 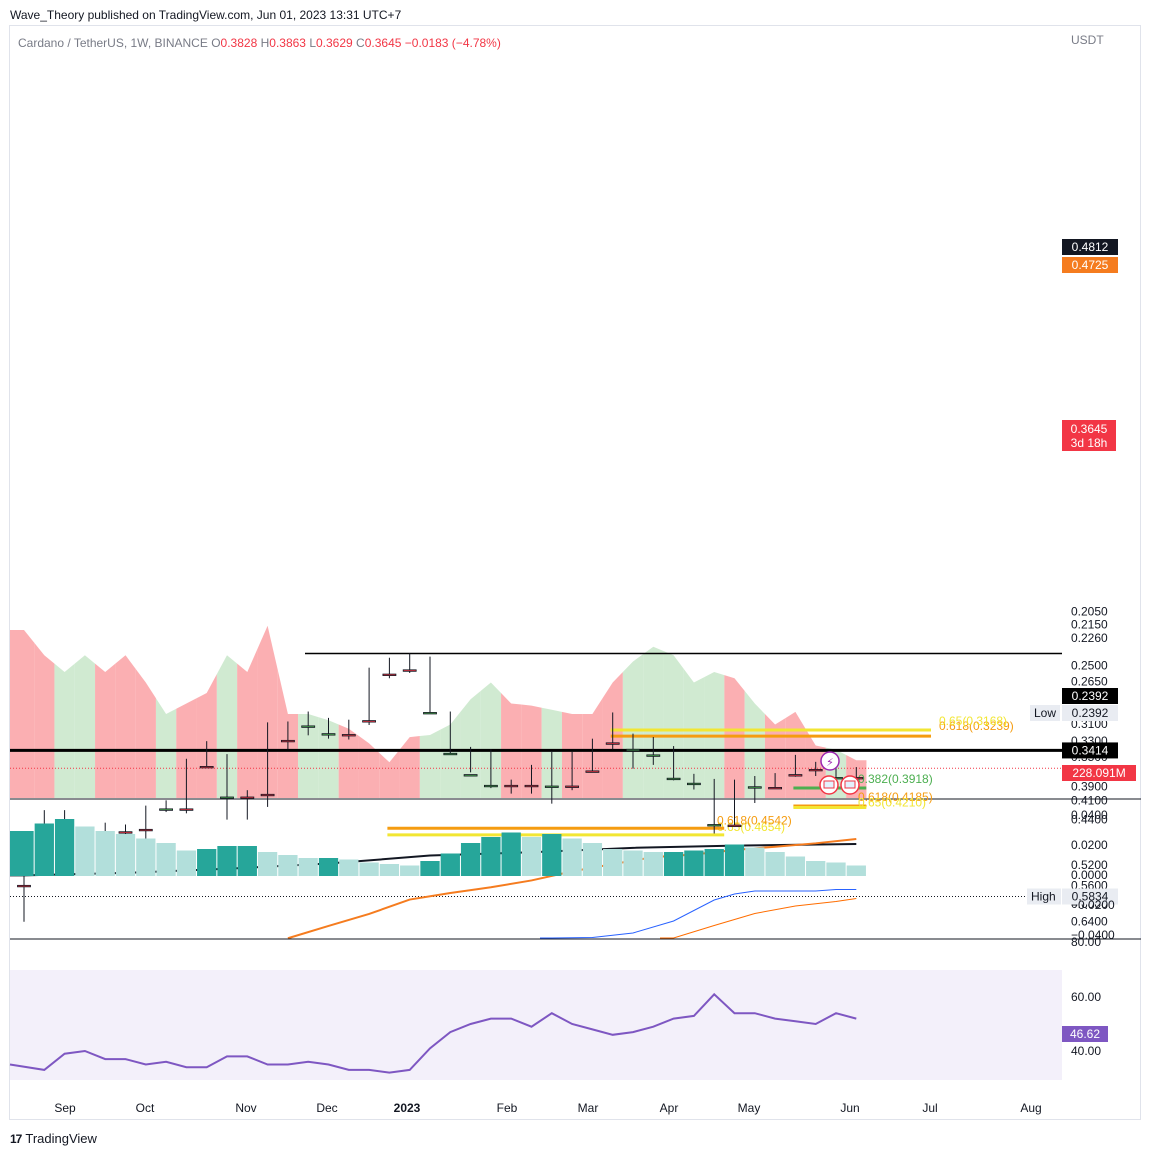 What do you see at coordinates (1089, 815) in the screenshot?
I see `macd-tick: 0.0400` at bounding box center [1089, 815].